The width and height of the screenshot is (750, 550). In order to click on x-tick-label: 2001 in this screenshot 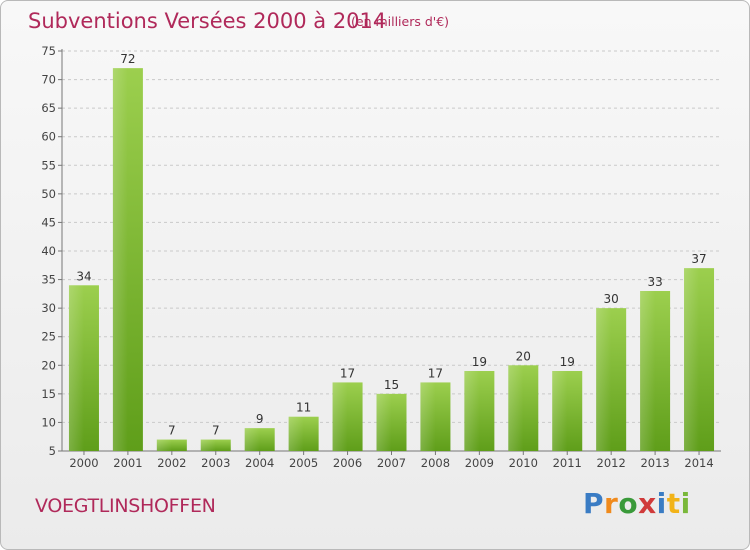, I will do `click(127, 463)`.